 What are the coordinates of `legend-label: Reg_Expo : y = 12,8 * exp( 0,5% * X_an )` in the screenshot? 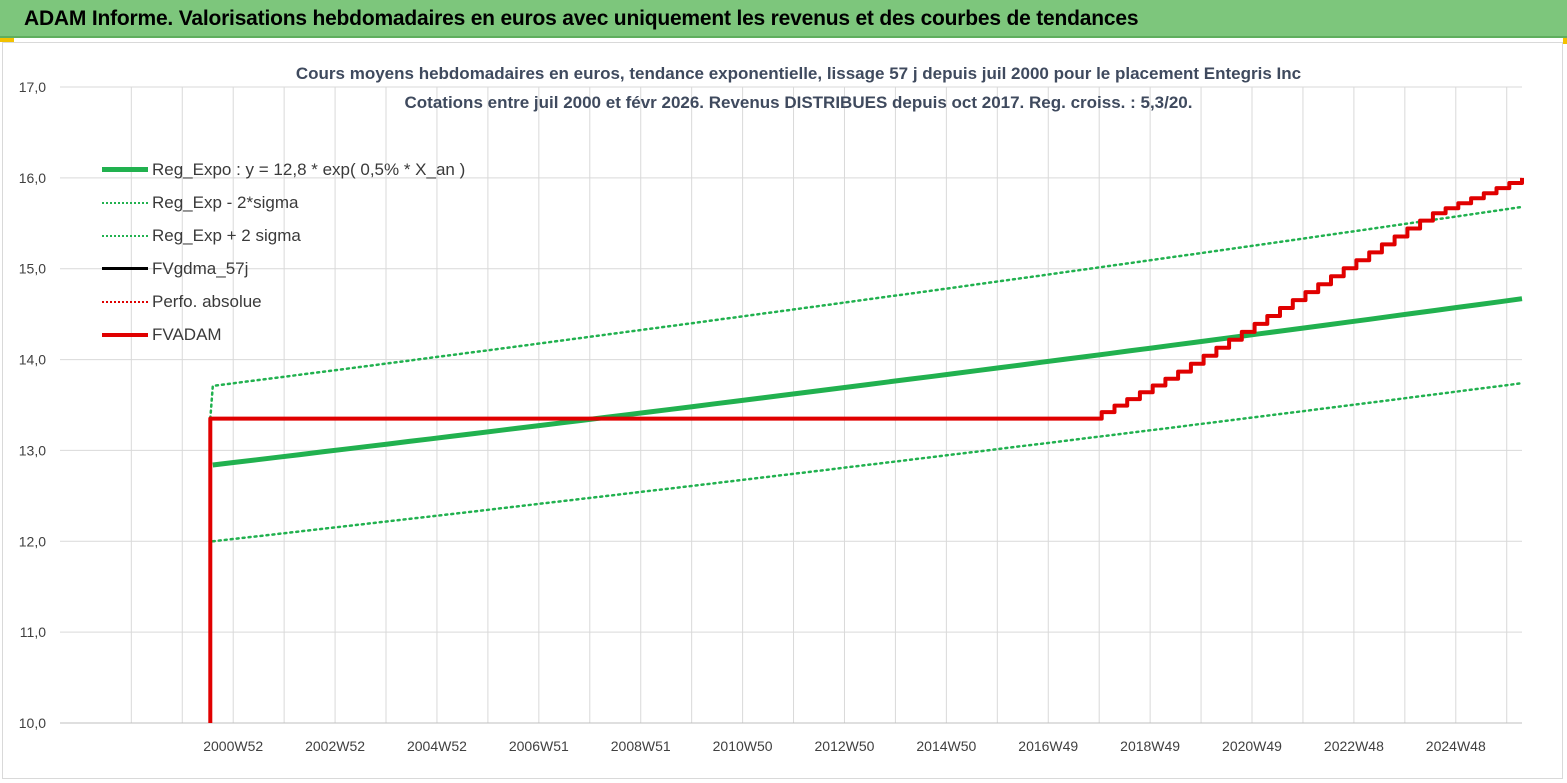 It's located at (309, 169).